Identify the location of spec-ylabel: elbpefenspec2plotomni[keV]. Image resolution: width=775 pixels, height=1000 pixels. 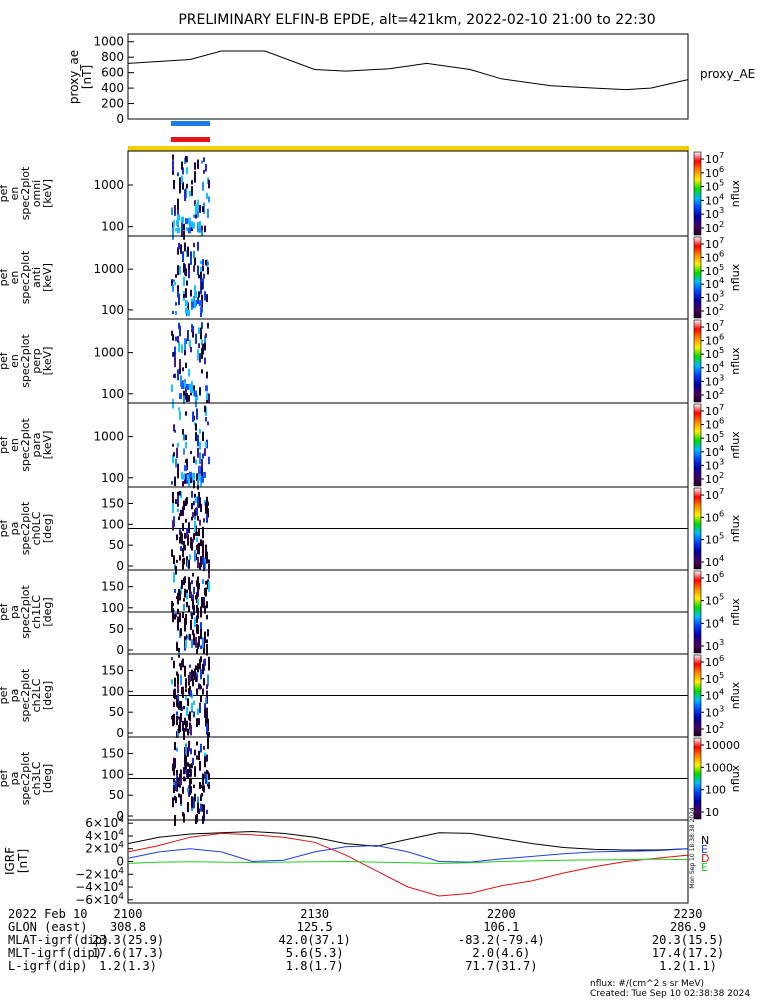
(27, 193).